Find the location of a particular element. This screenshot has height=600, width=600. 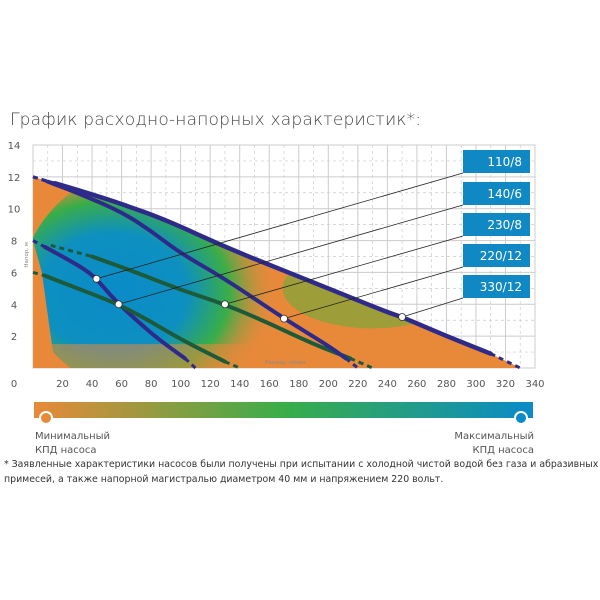

chart-title: График расходно-напорных характеристик*: is located at coordinates (216, 120).